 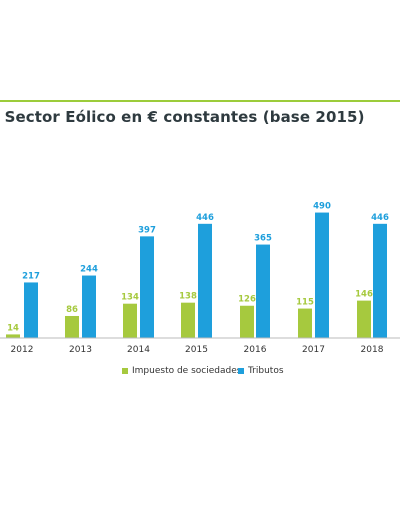 I want to click on x-tick-label-2014: 2014, so click(x=138, y=350).